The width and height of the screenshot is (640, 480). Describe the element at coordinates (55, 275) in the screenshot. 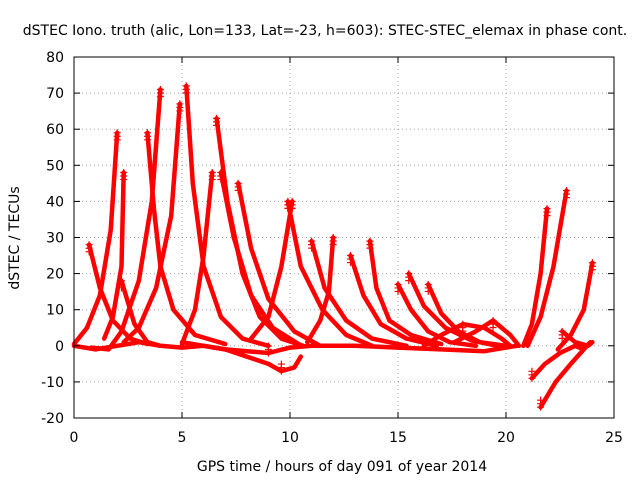

I see `y-tick-label: 20` at that location.